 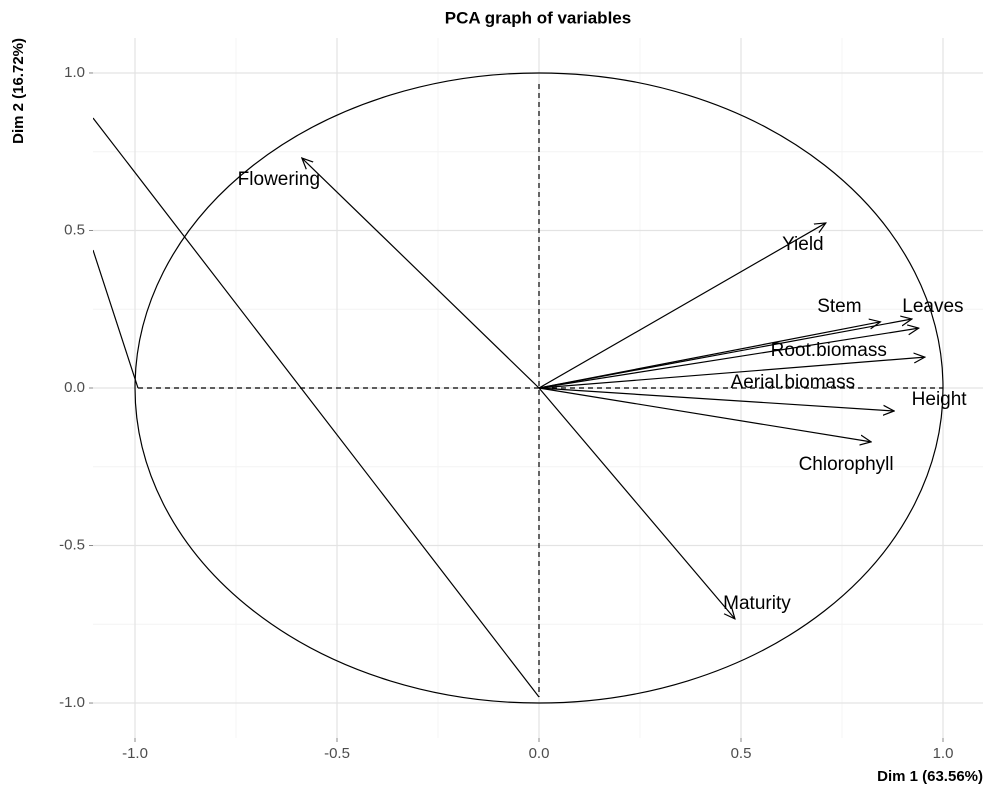 I want to click on decor-line, so click(x=116, y=319).